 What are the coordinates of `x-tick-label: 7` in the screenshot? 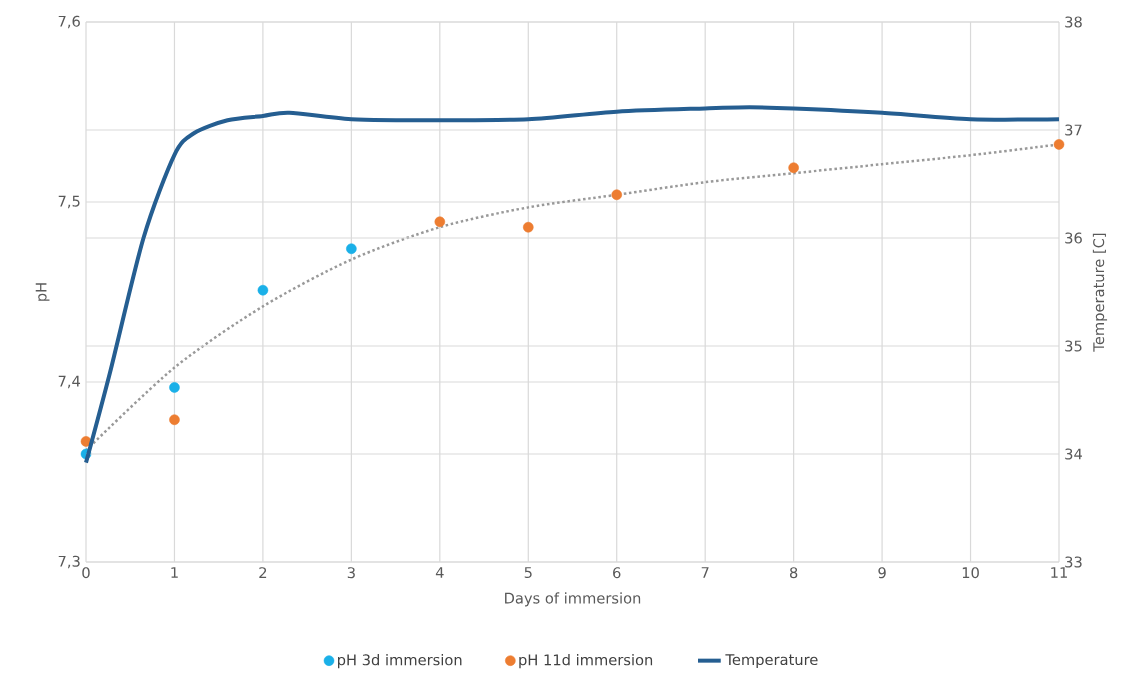 It's located at (705, 572).